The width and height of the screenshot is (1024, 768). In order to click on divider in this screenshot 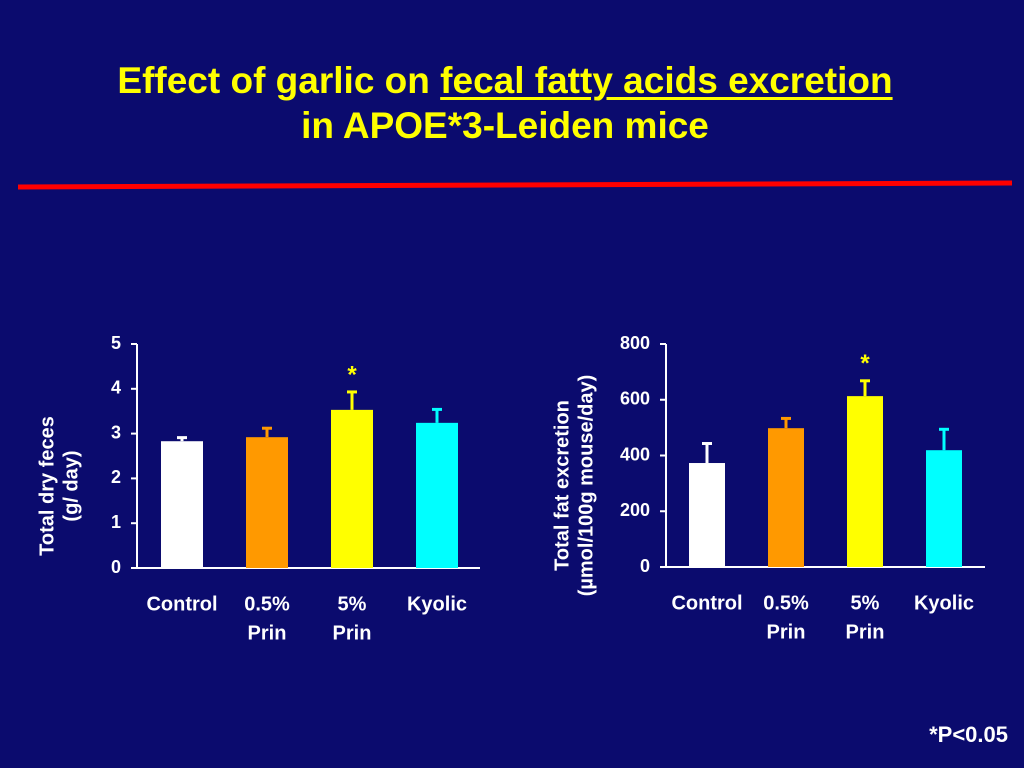, I will do `click(515, 185)`.